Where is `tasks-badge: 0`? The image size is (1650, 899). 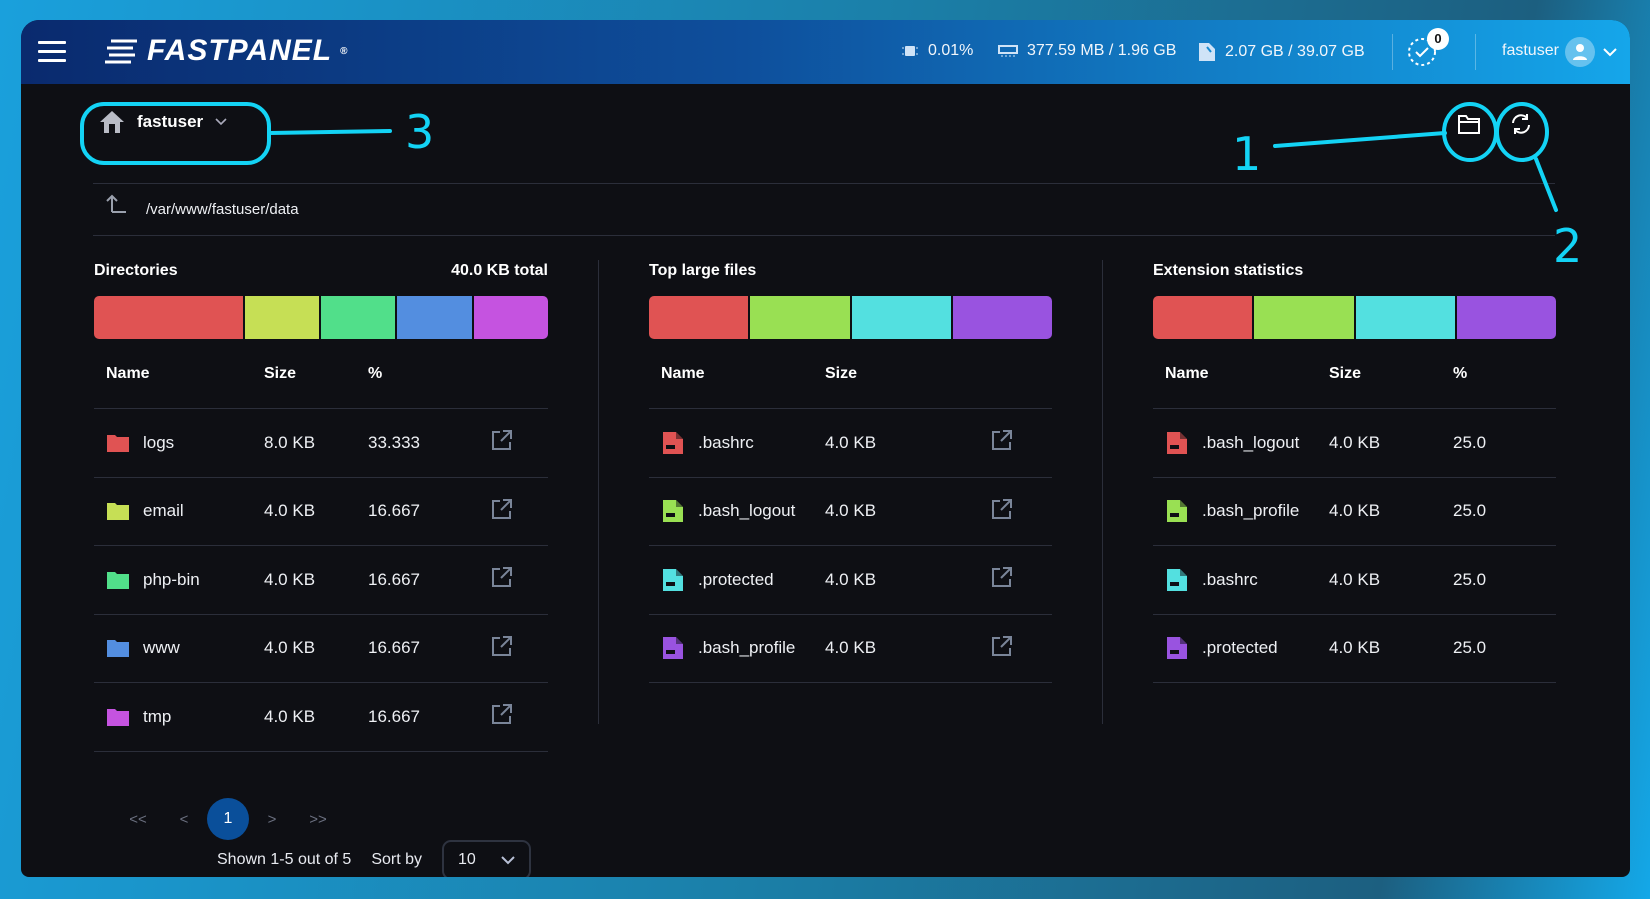 tasks-badge: 0 is located at coordinates (1438, 39).